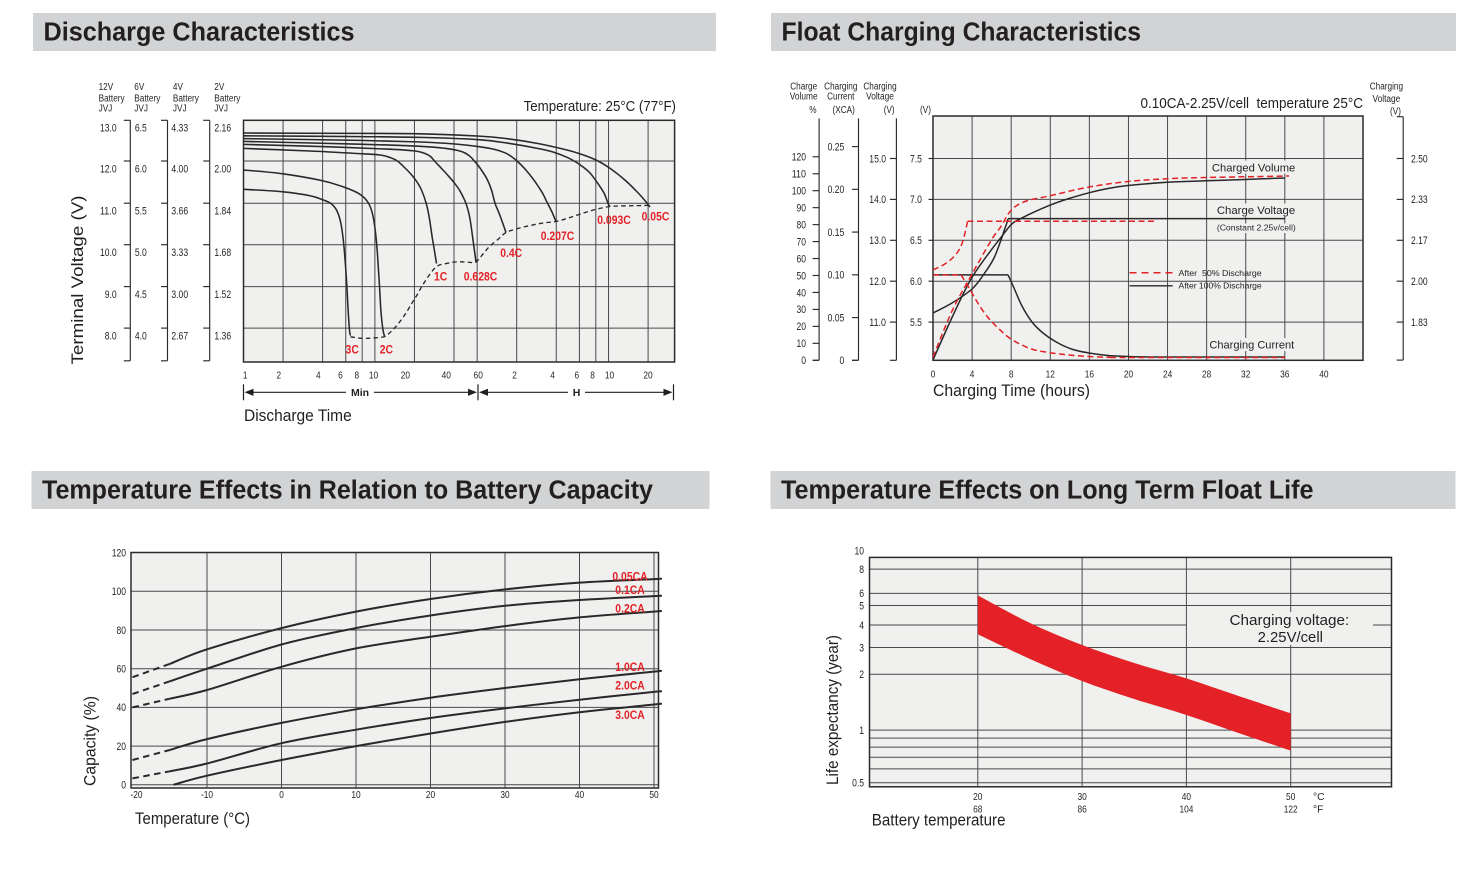  I want to click on svg-text: 86, so click(1082, 810).